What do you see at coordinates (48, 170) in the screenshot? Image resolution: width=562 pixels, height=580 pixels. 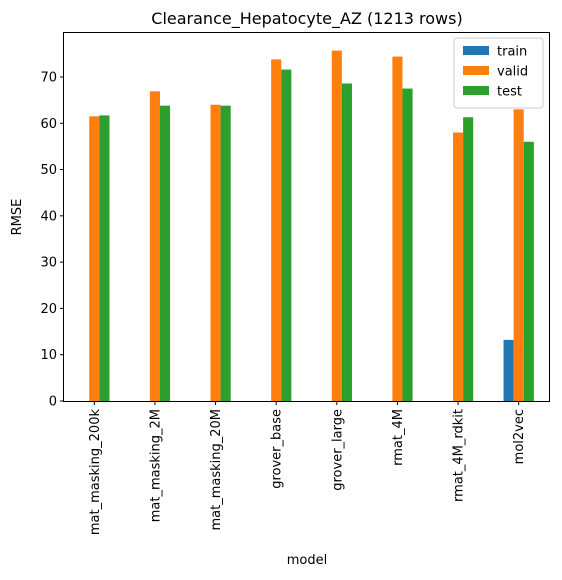 I see `y-tick-label: 50` at bounding box center [48, 170].